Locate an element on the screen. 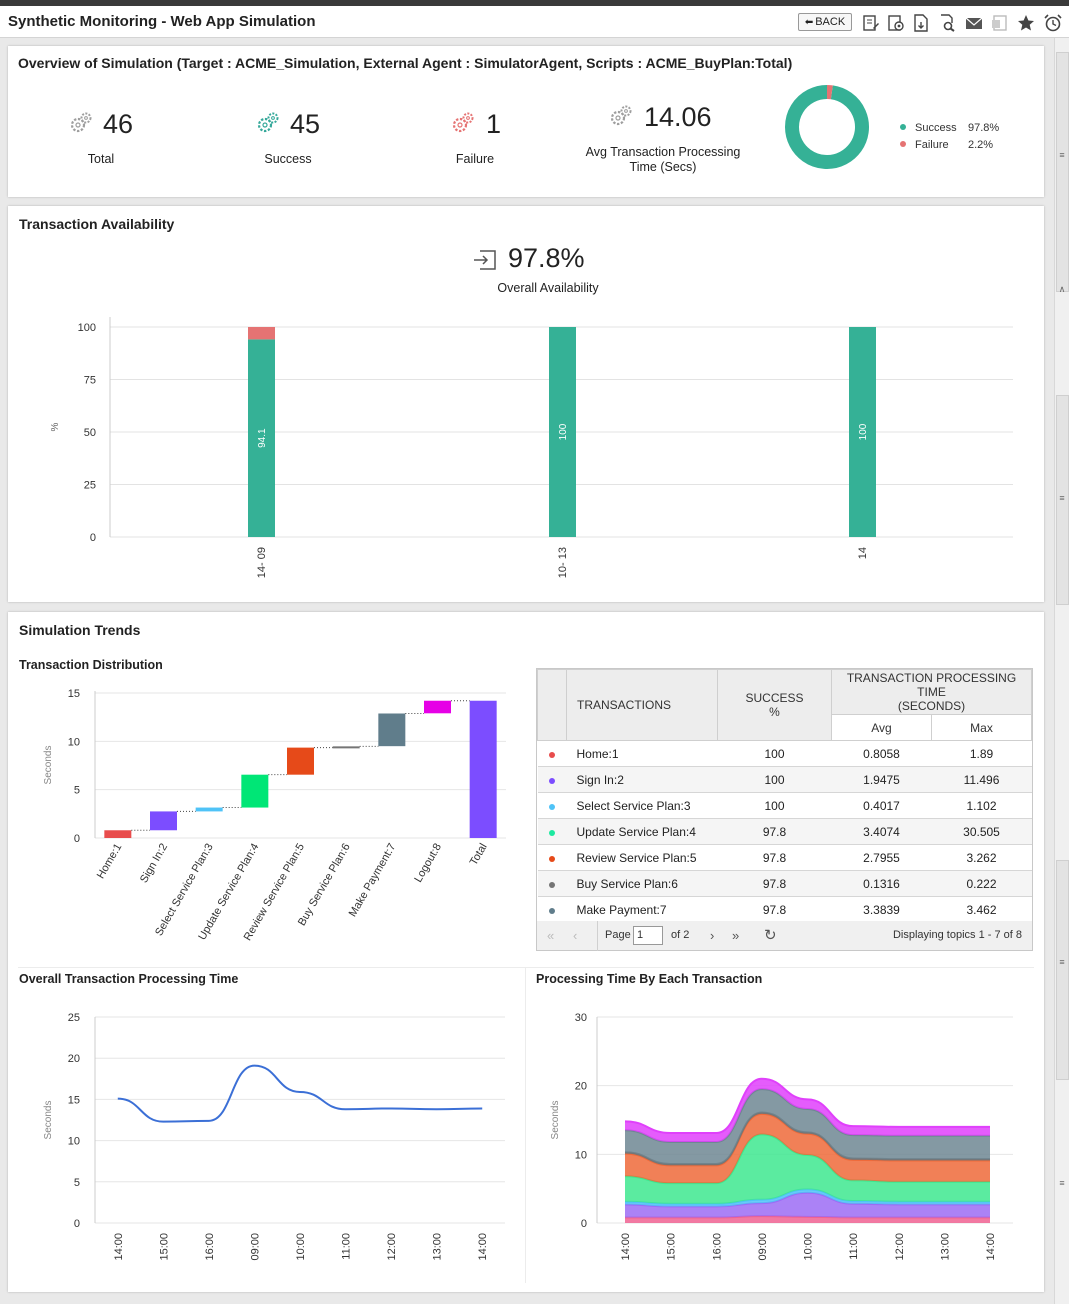  page-label: Page is located at coordinates (618, 935).